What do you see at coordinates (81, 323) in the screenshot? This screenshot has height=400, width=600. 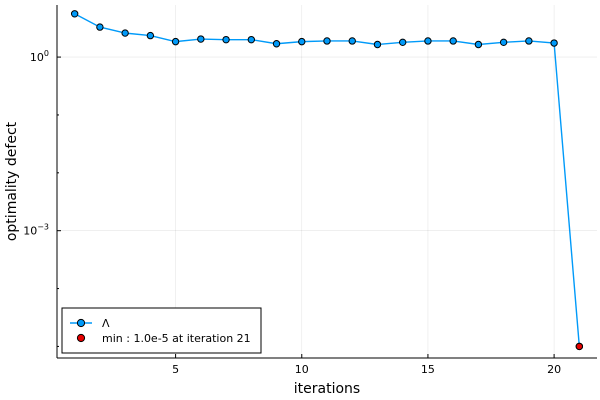 I see `legend-marker-lambda` at bounding box center [81, 323].